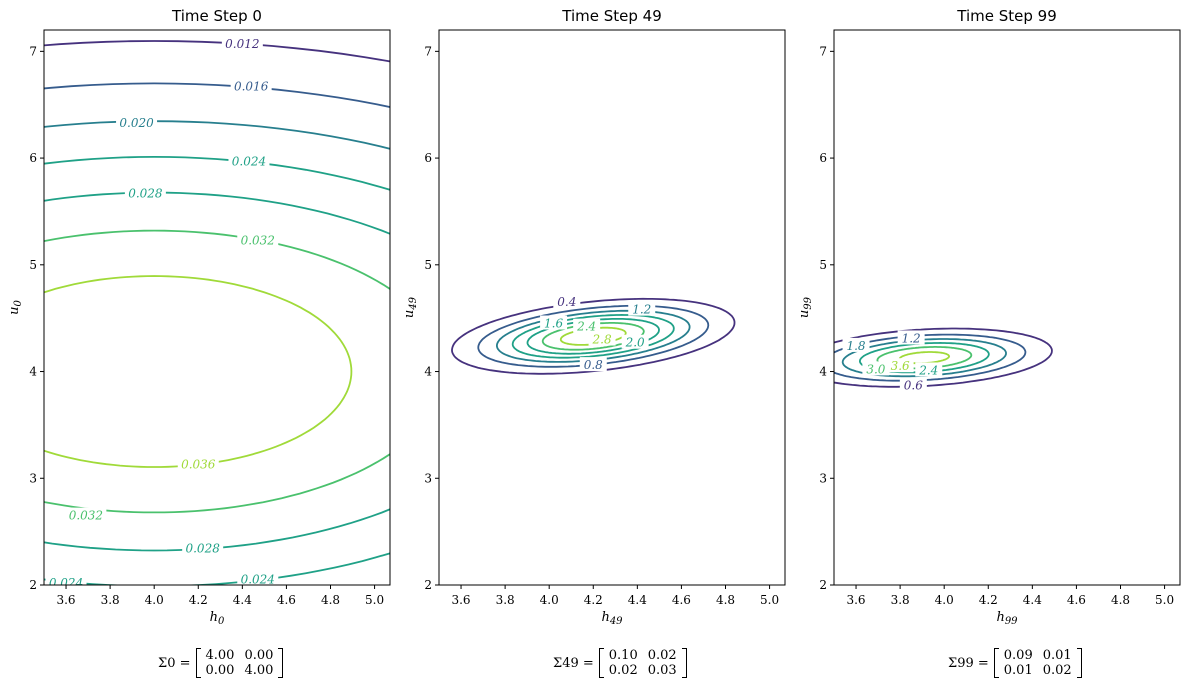 This screenshot has width=1189, height=692. Describe the element at coordinates (216, 16) in the screenshot. I see `chart-title-0: Time Step 0` at that location.